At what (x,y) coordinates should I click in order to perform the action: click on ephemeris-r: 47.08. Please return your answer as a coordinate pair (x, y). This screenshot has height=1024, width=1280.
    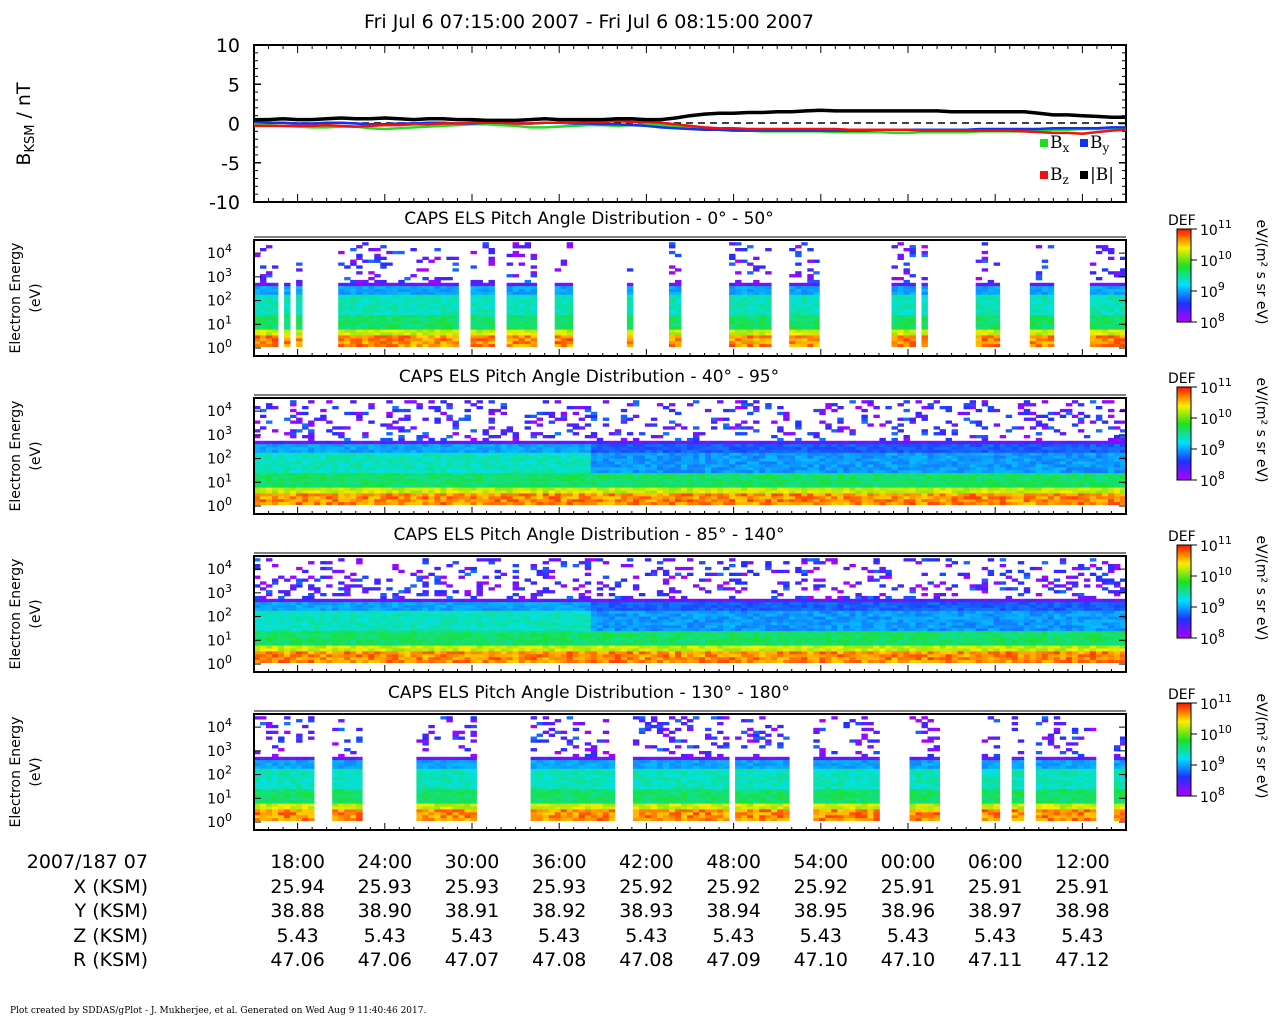
    Looking at the image, I should click on (646, 960).